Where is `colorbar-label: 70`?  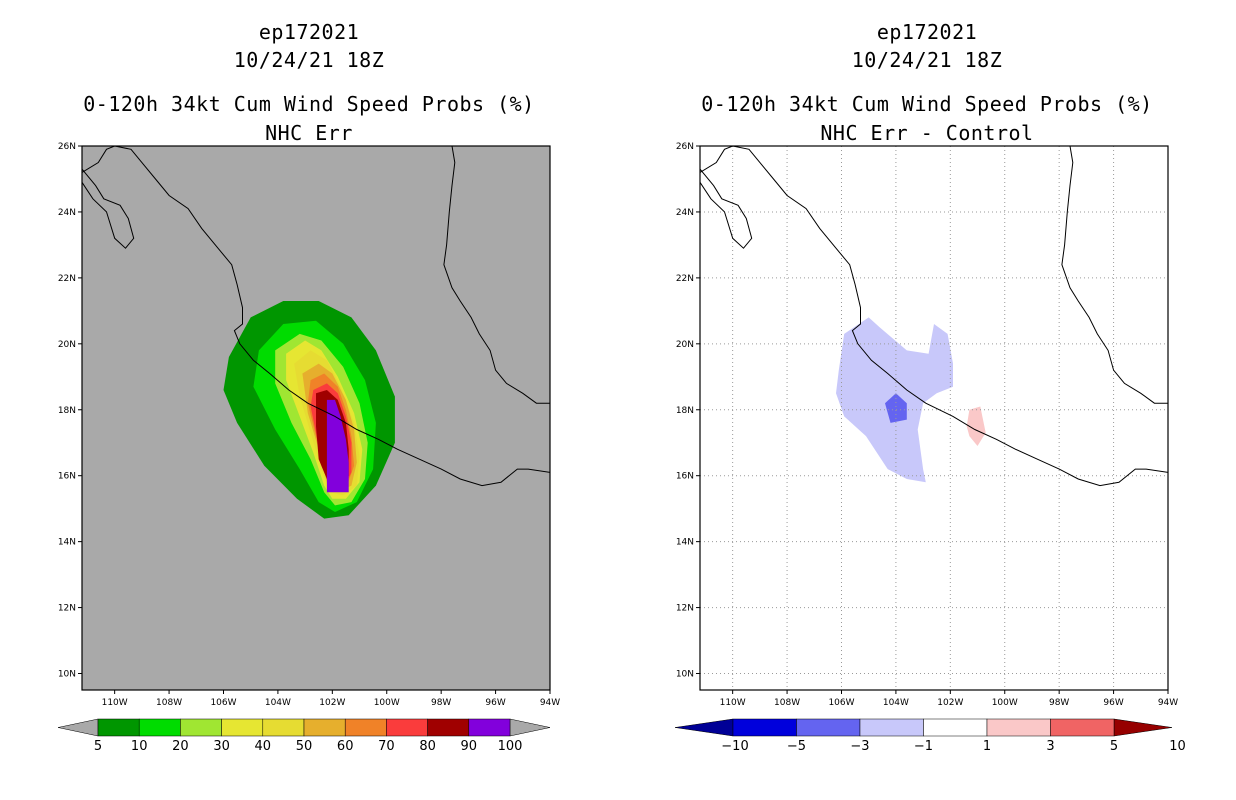 colorbar-label: 70 is located at coordinates (386, 746).